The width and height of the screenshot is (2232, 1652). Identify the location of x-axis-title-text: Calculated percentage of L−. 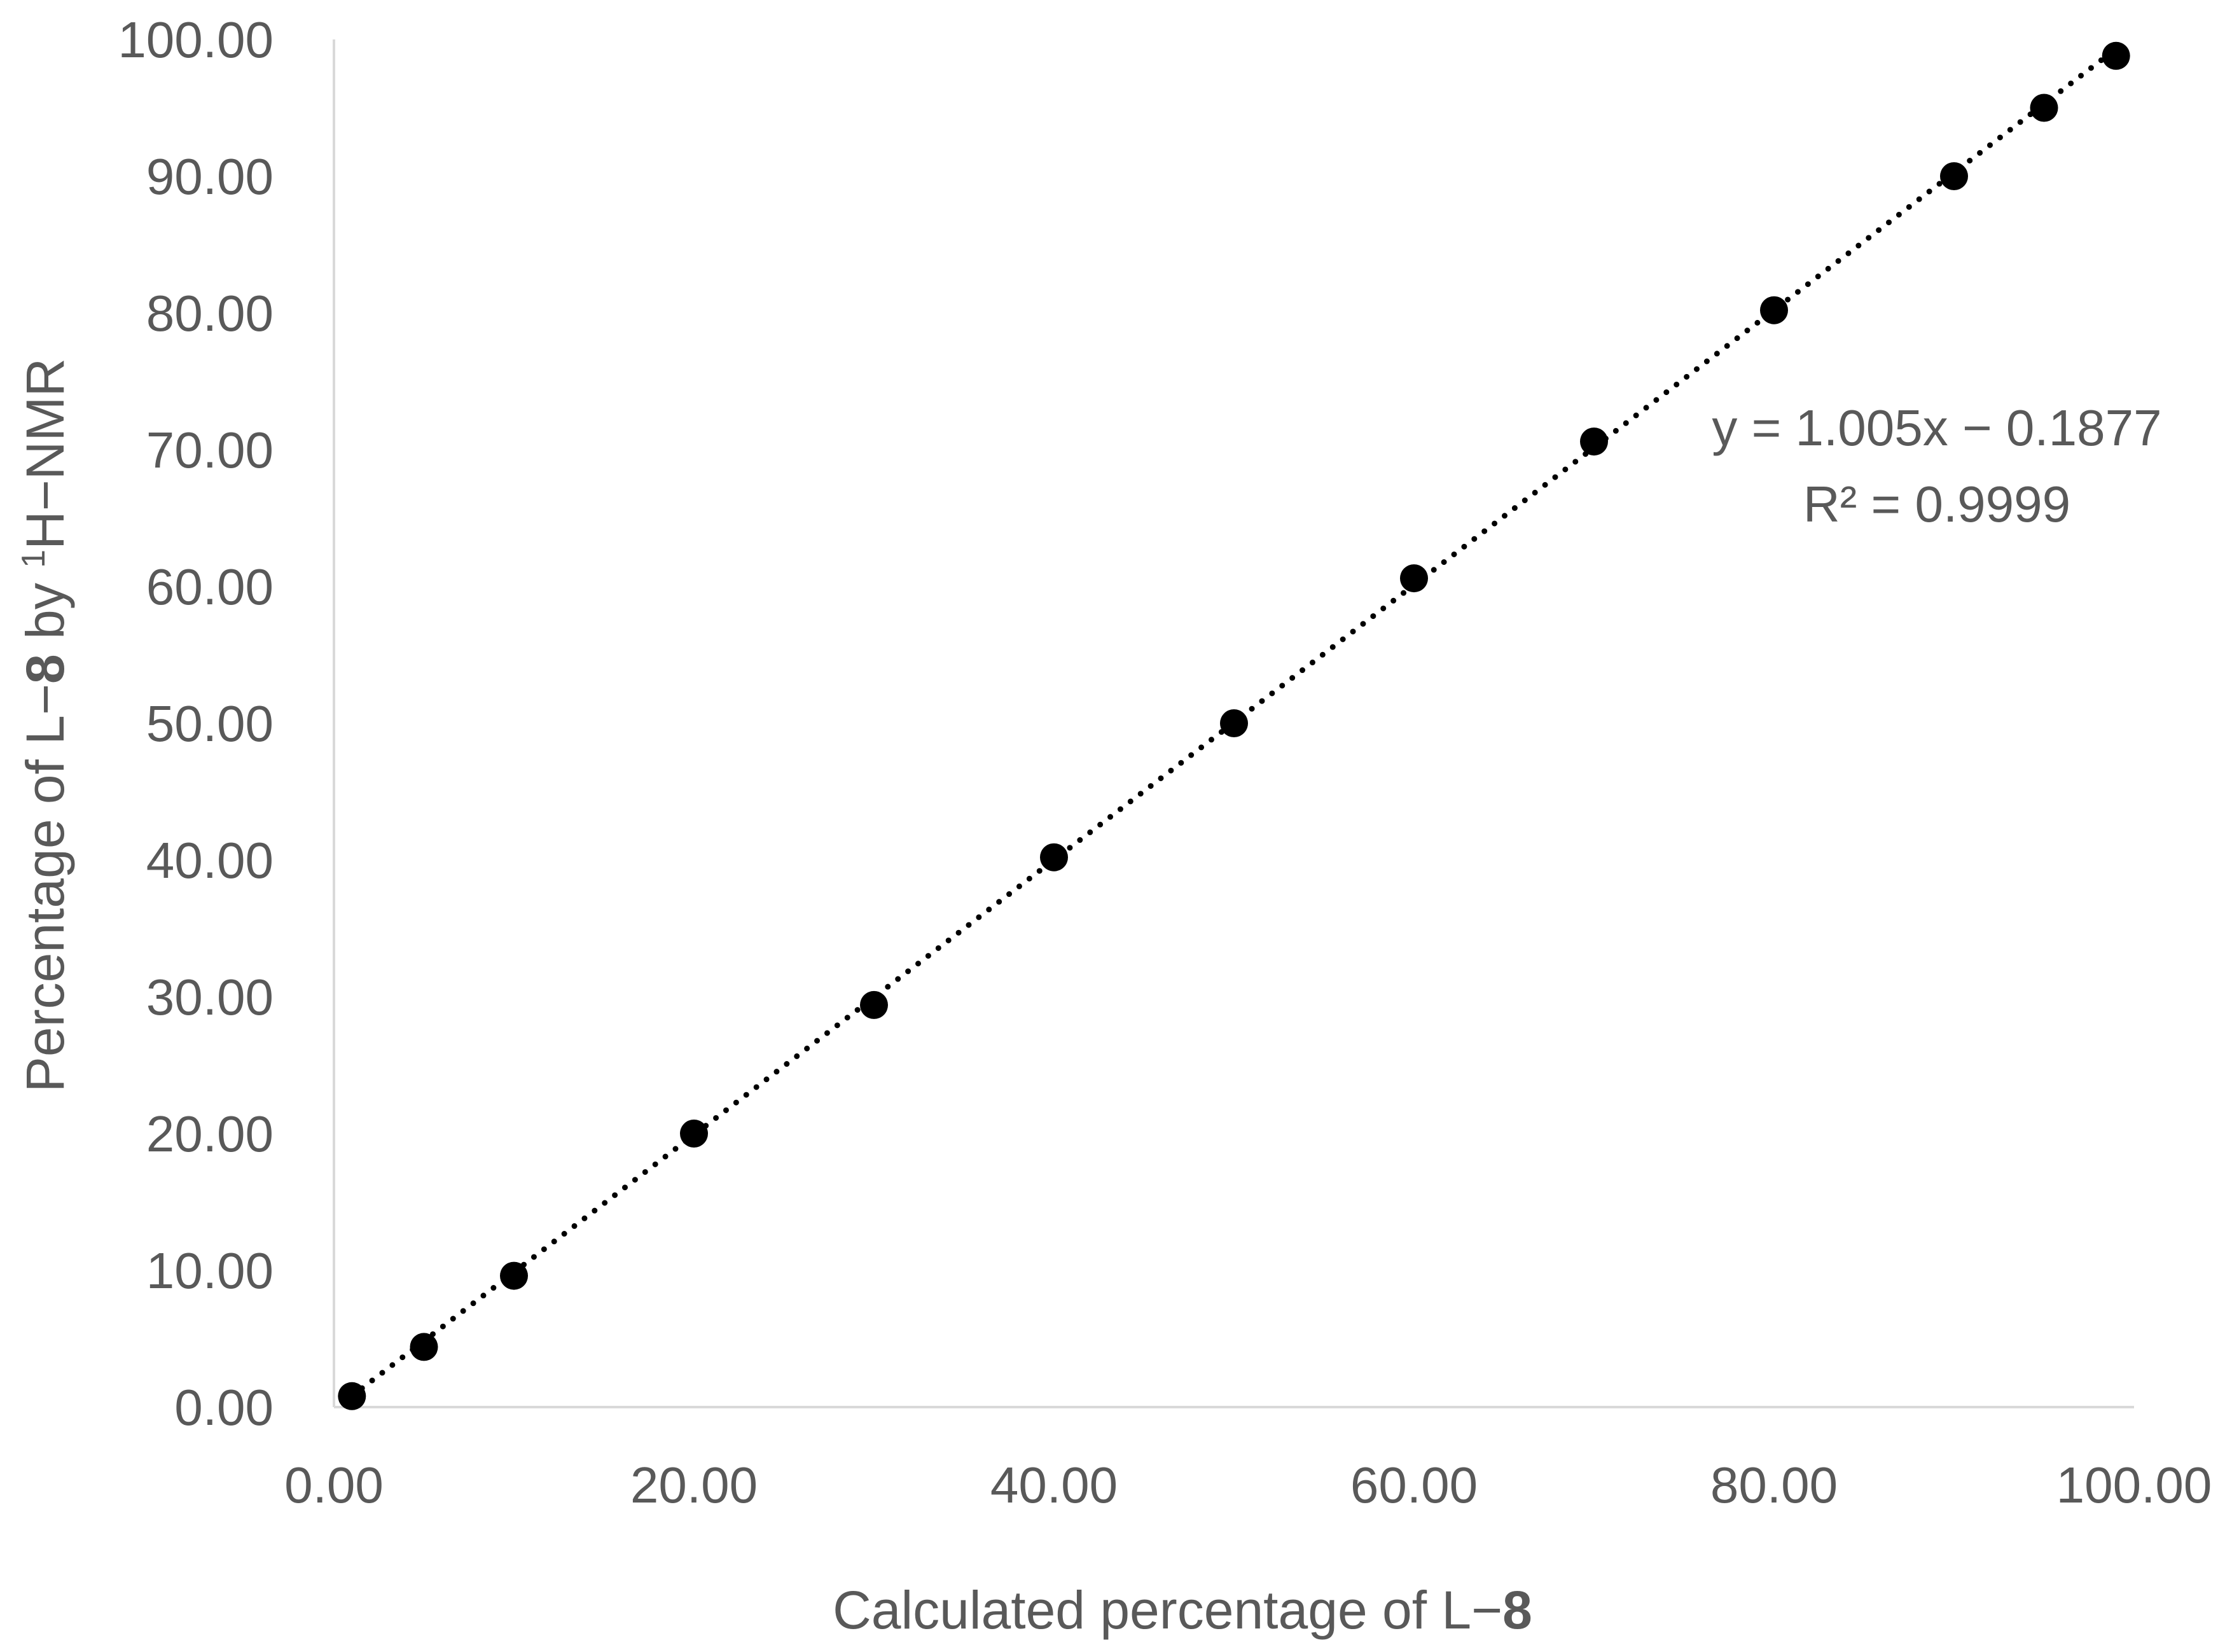
(1167, 1610).